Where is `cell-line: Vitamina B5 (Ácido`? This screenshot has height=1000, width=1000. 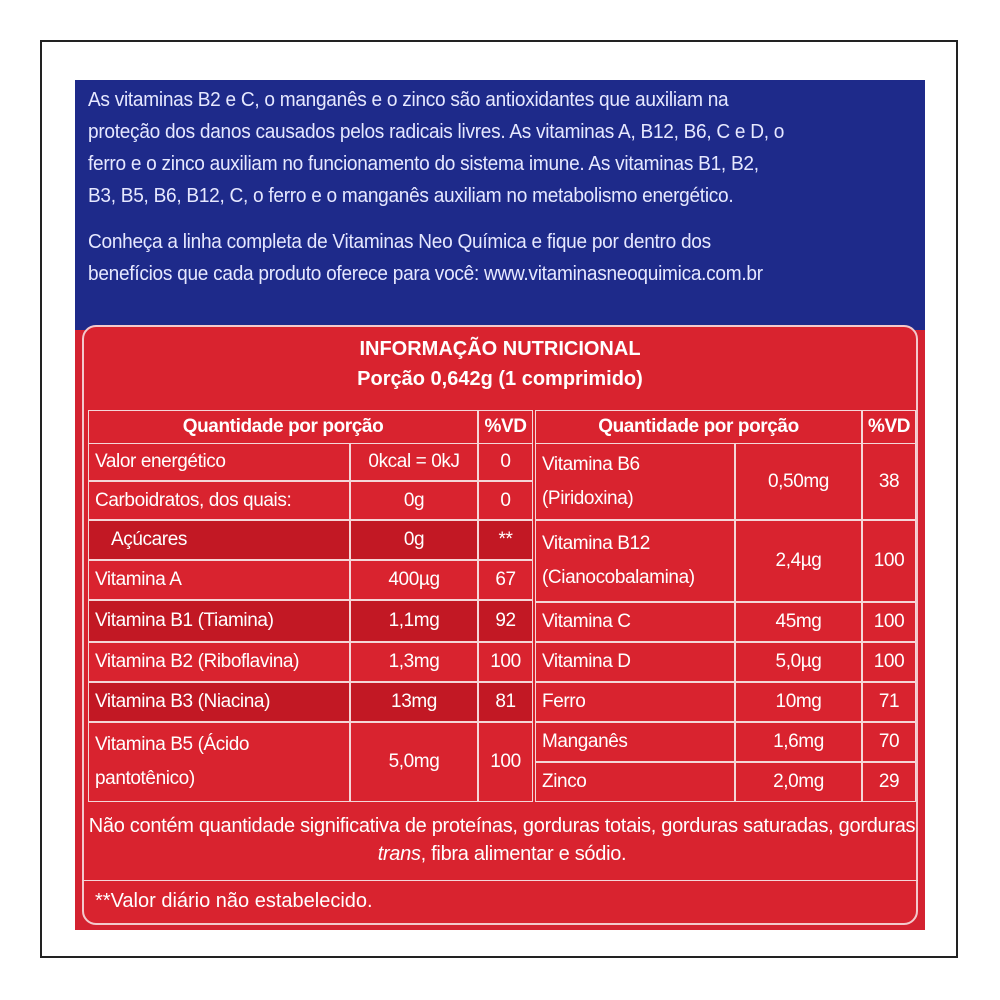 cell-line: Vitamina B5 (Ácido is located at coordinates (172, 744).